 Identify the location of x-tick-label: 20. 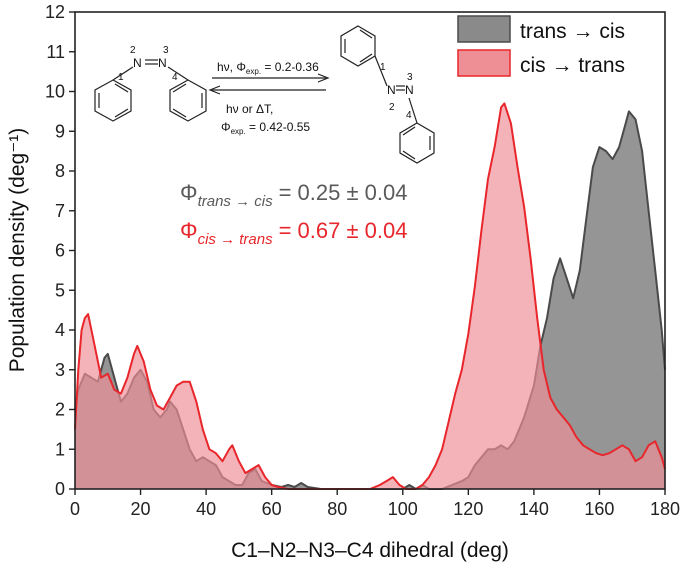
(141, 509).